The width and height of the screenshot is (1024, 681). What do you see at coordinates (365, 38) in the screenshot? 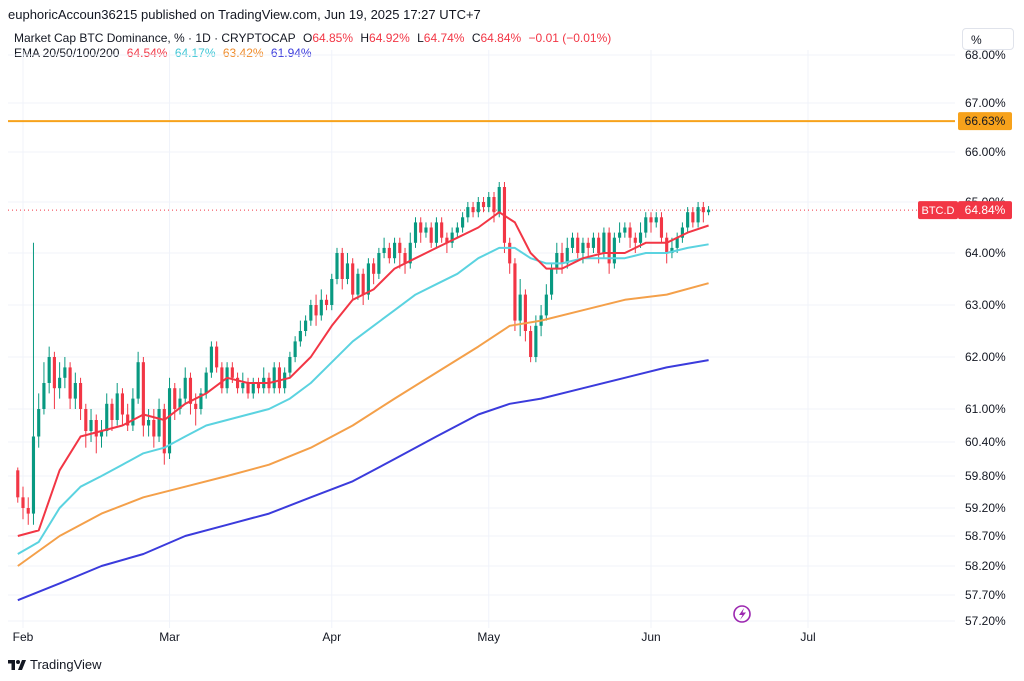
I see `legend-h-label: H` at bounding box center [365, 38].